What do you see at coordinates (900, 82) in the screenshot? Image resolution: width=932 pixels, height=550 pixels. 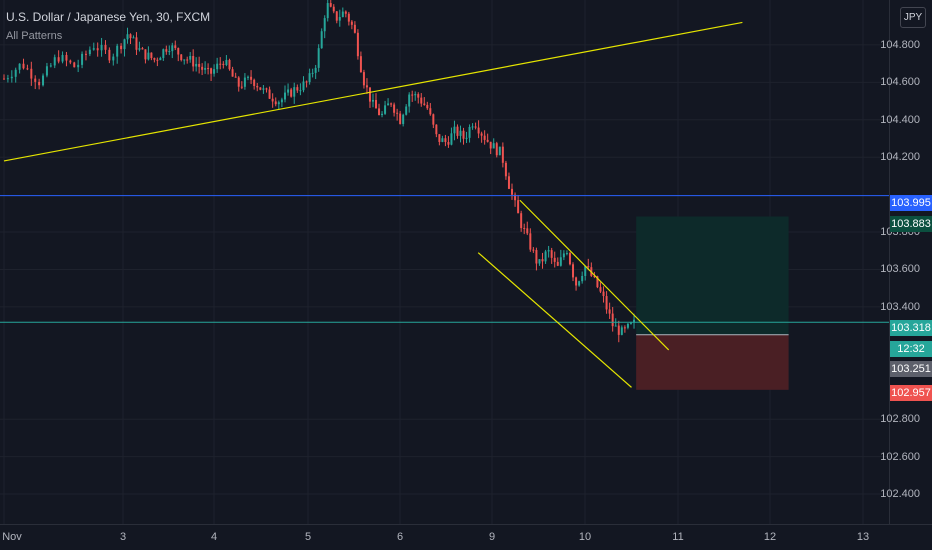 I see `price-tick-label: 104.600` at bounding box center [900, 82].